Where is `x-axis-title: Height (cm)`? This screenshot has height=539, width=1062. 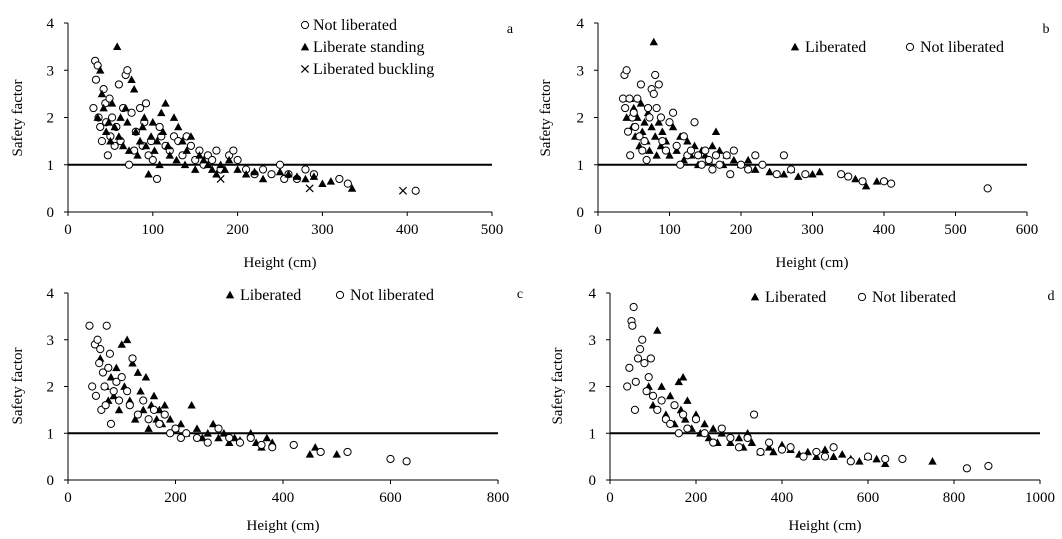 x-axis-title: Height (cm) is located at coordinates (280, 263).